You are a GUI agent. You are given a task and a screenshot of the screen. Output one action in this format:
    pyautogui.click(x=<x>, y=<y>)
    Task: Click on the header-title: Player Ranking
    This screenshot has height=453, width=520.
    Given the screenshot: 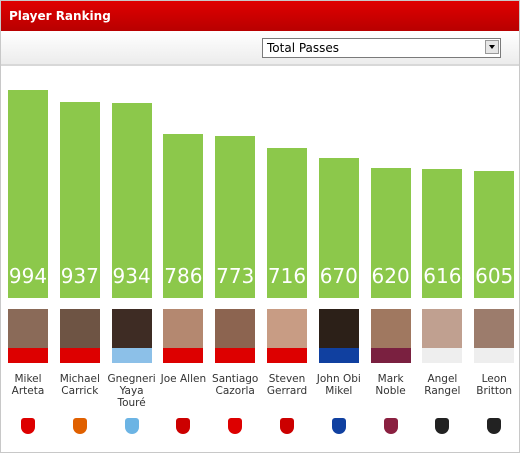 What is the action you would take?
    pyautogui.click(x=60, y=16)
    